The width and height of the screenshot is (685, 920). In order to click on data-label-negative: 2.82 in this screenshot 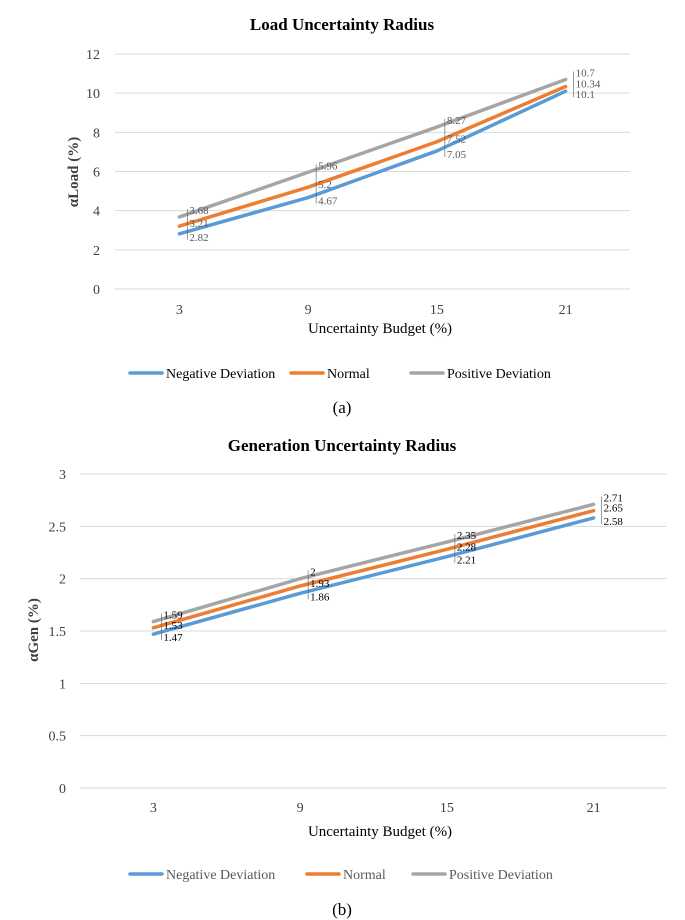, I will do `click(198, 238)`.